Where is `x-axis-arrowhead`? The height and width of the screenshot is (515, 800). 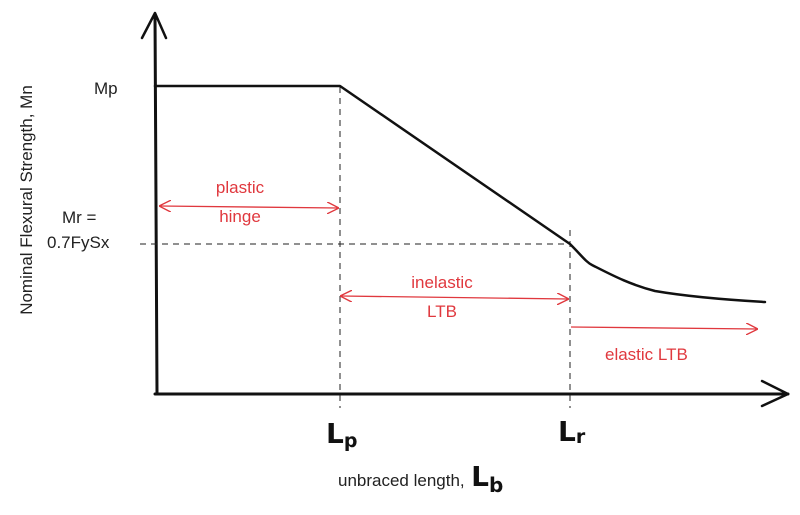 x-axis-arrowhead is located at coordinates (775, 393).